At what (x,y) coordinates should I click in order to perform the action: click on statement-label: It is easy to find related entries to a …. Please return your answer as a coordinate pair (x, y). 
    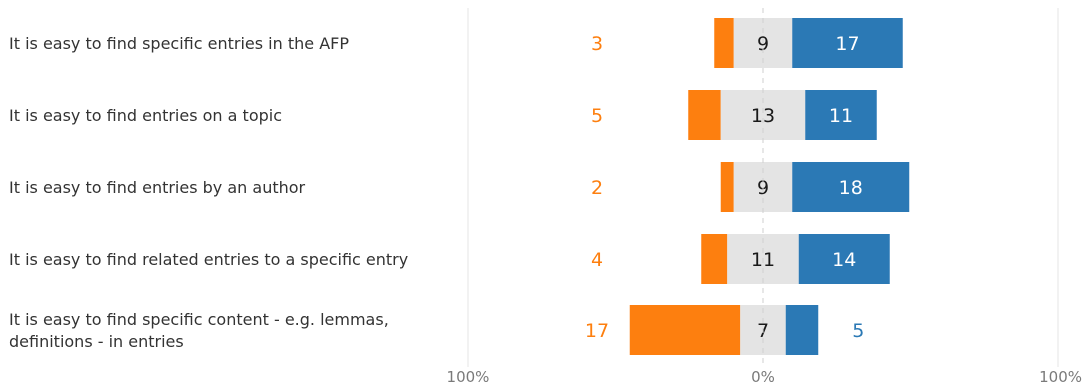
    Looking at the image, I should click on (208, 259).